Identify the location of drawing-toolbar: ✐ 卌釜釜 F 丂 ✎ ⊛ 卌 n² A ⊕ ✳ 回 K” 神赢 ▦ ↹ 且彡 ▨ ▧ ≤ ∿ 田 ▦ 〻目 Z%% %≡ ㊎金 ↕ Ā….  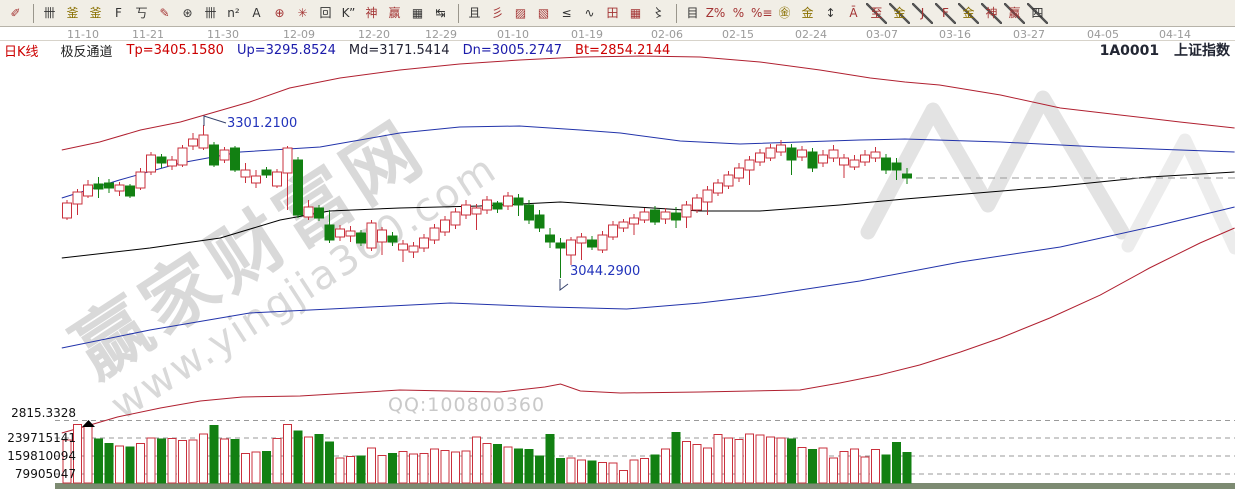
(617, 13).